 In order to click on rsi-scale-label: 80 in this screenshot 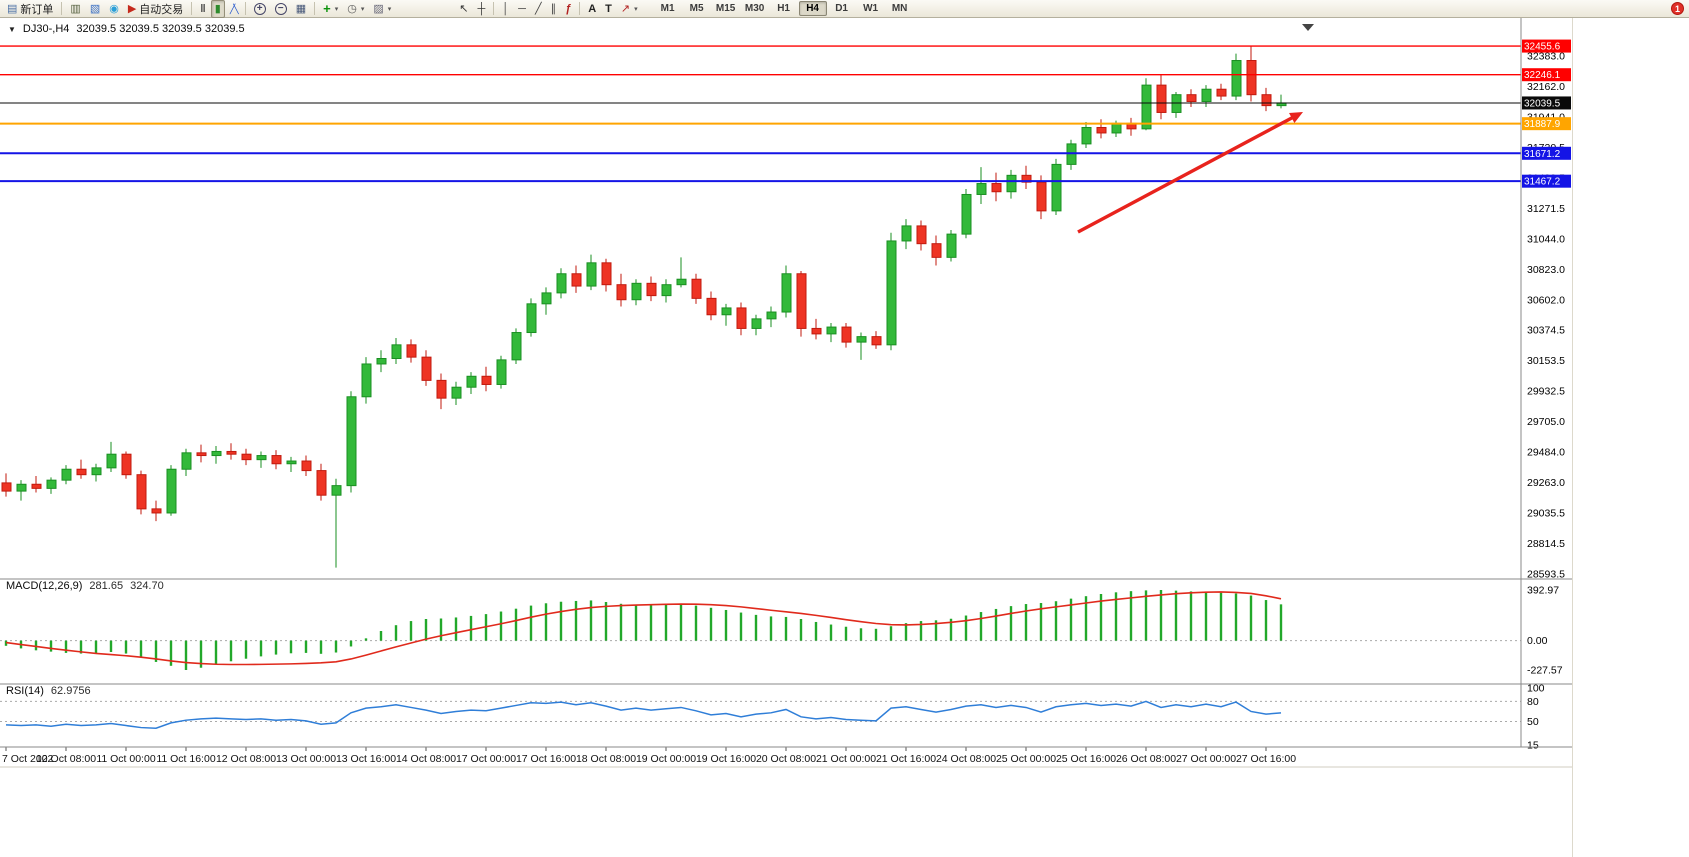, I will do `click(1533, 702)`.